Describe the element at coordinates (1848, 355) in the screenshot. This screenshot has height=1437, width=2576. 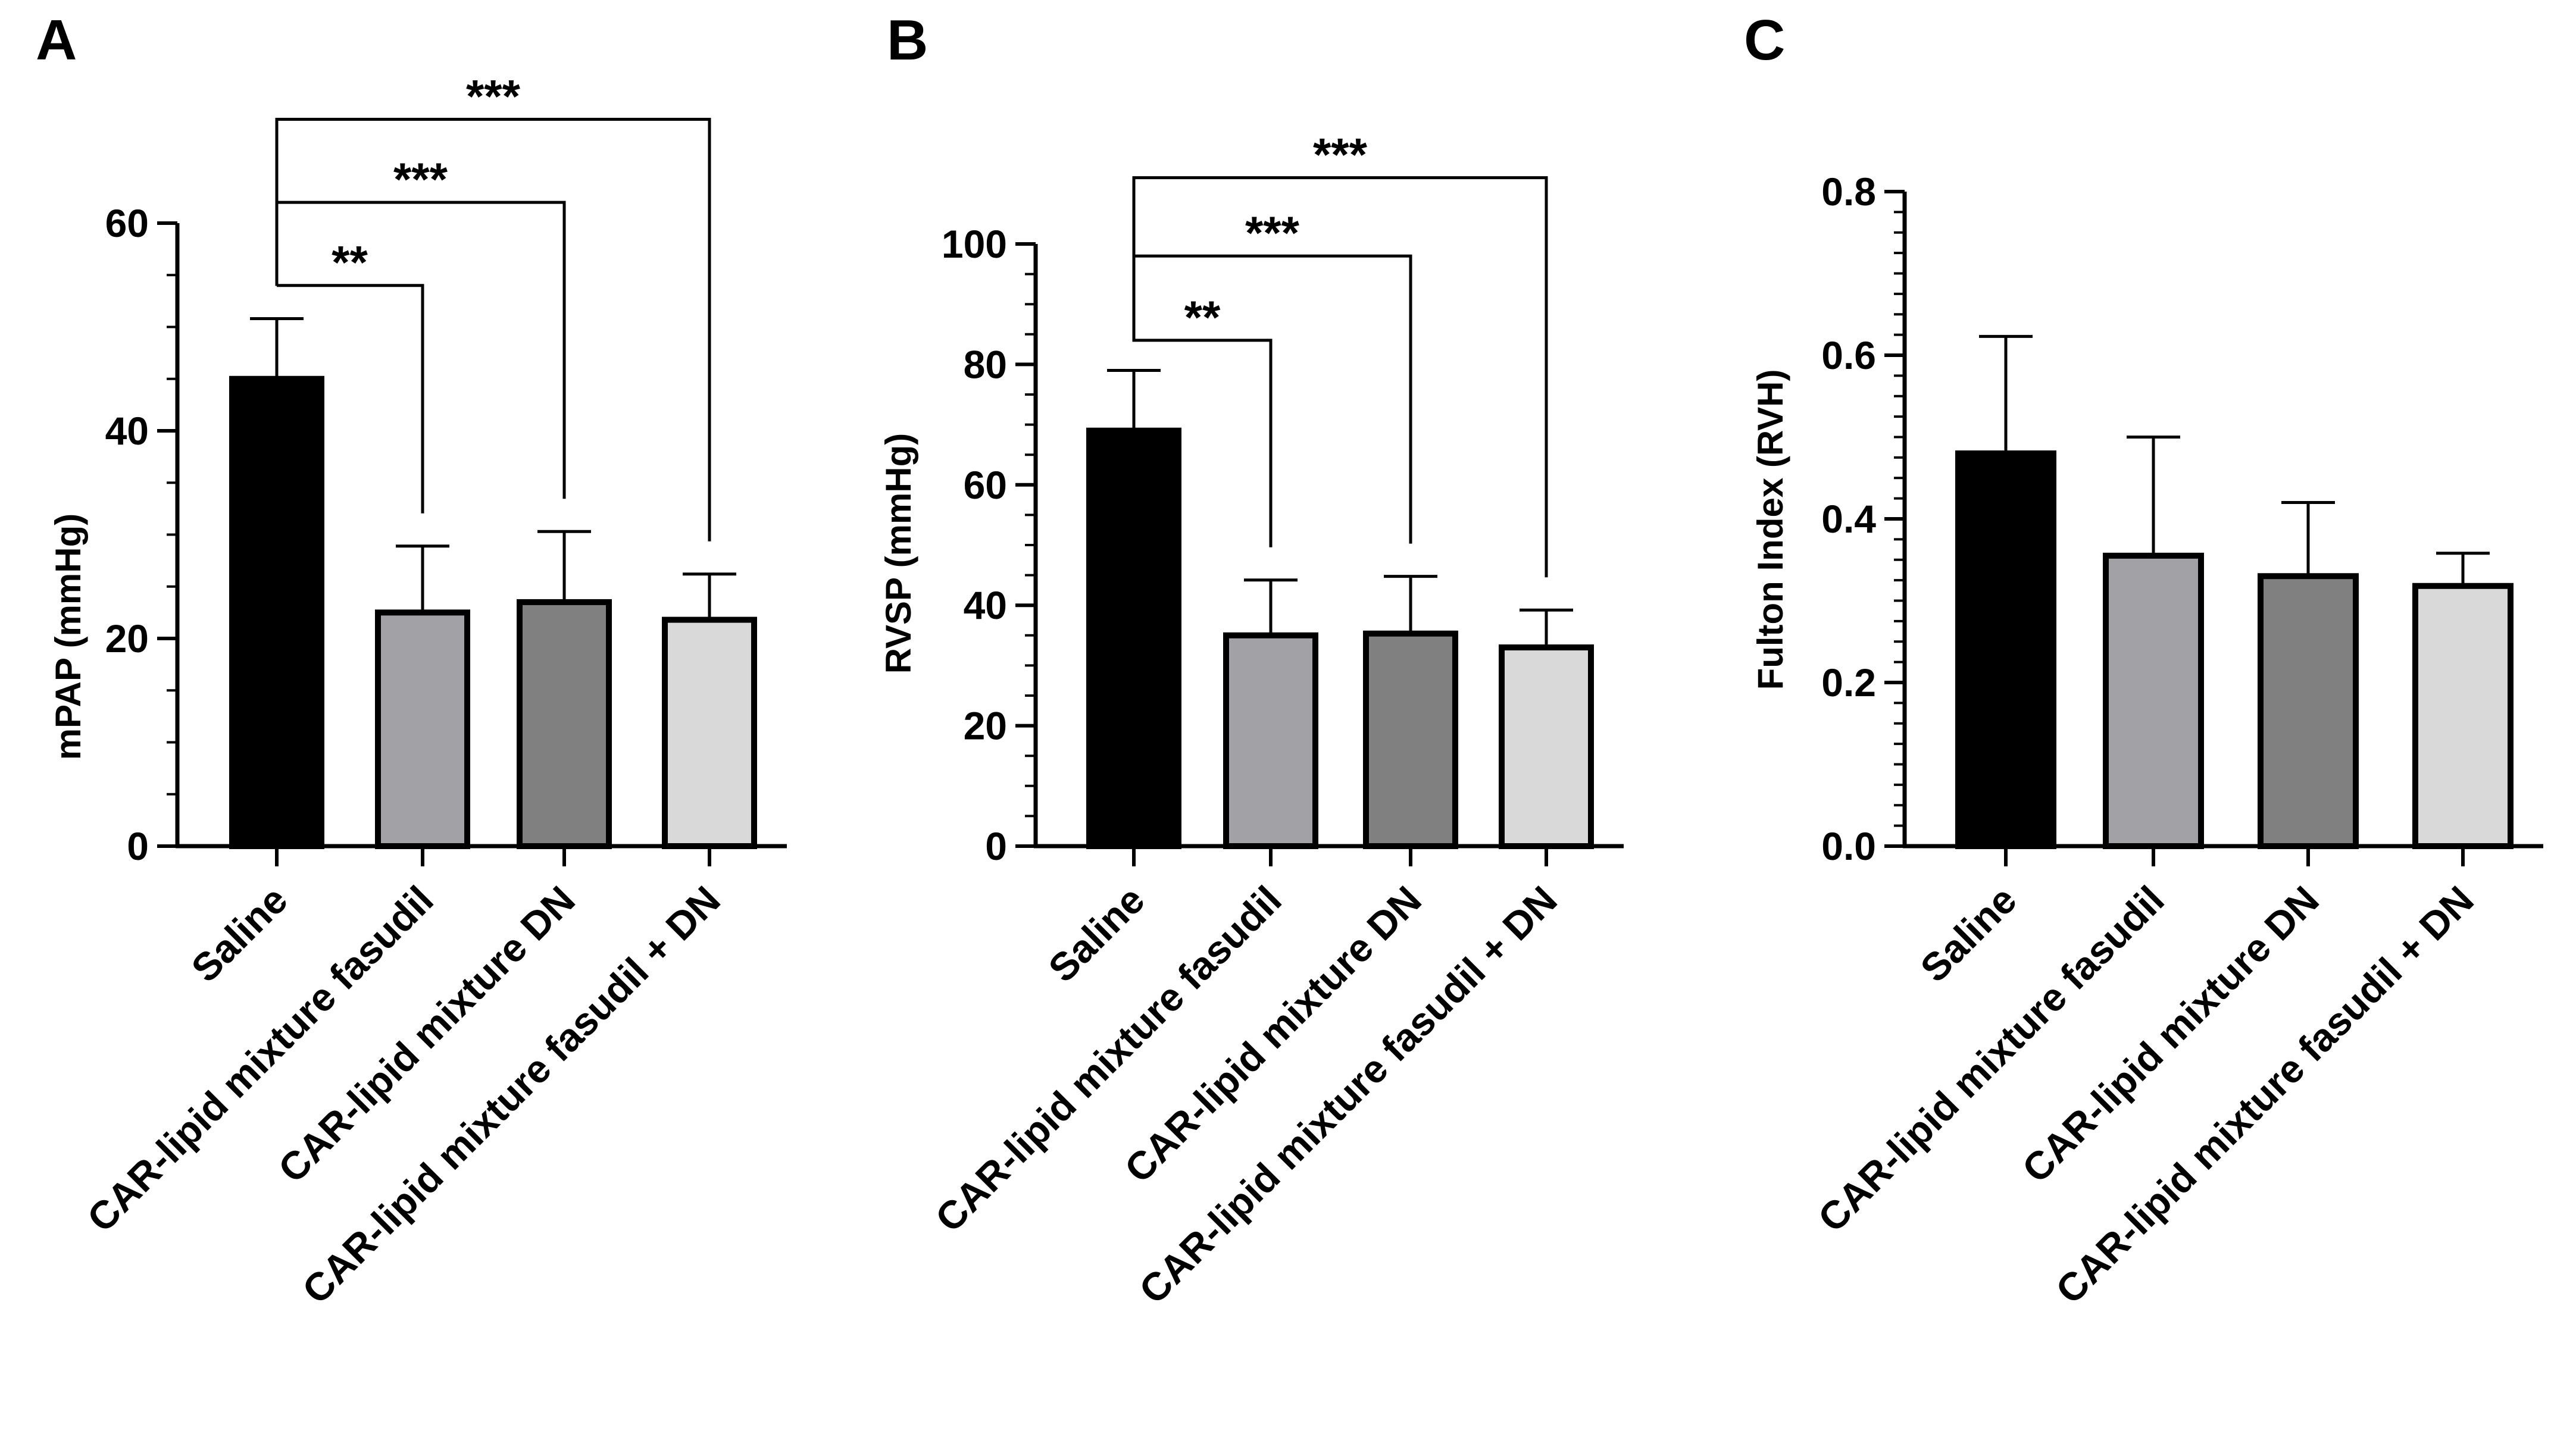
I see `y-tick-label: 0.6` at that location.